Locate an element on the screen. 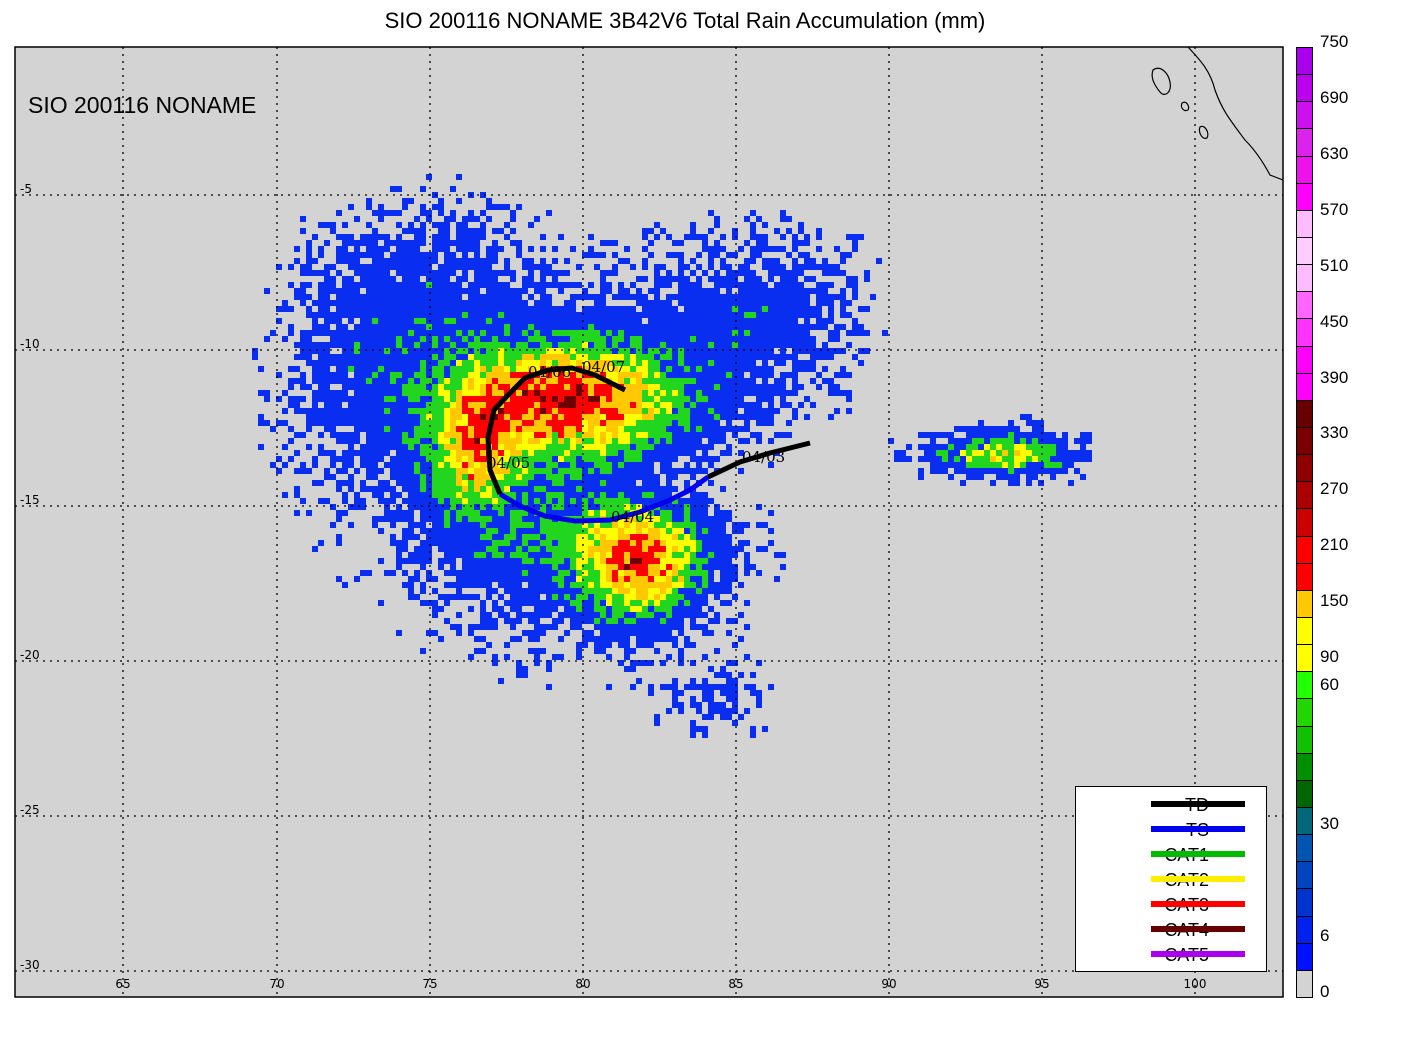  colorbar-segment is located at coordinates (1304, 930).